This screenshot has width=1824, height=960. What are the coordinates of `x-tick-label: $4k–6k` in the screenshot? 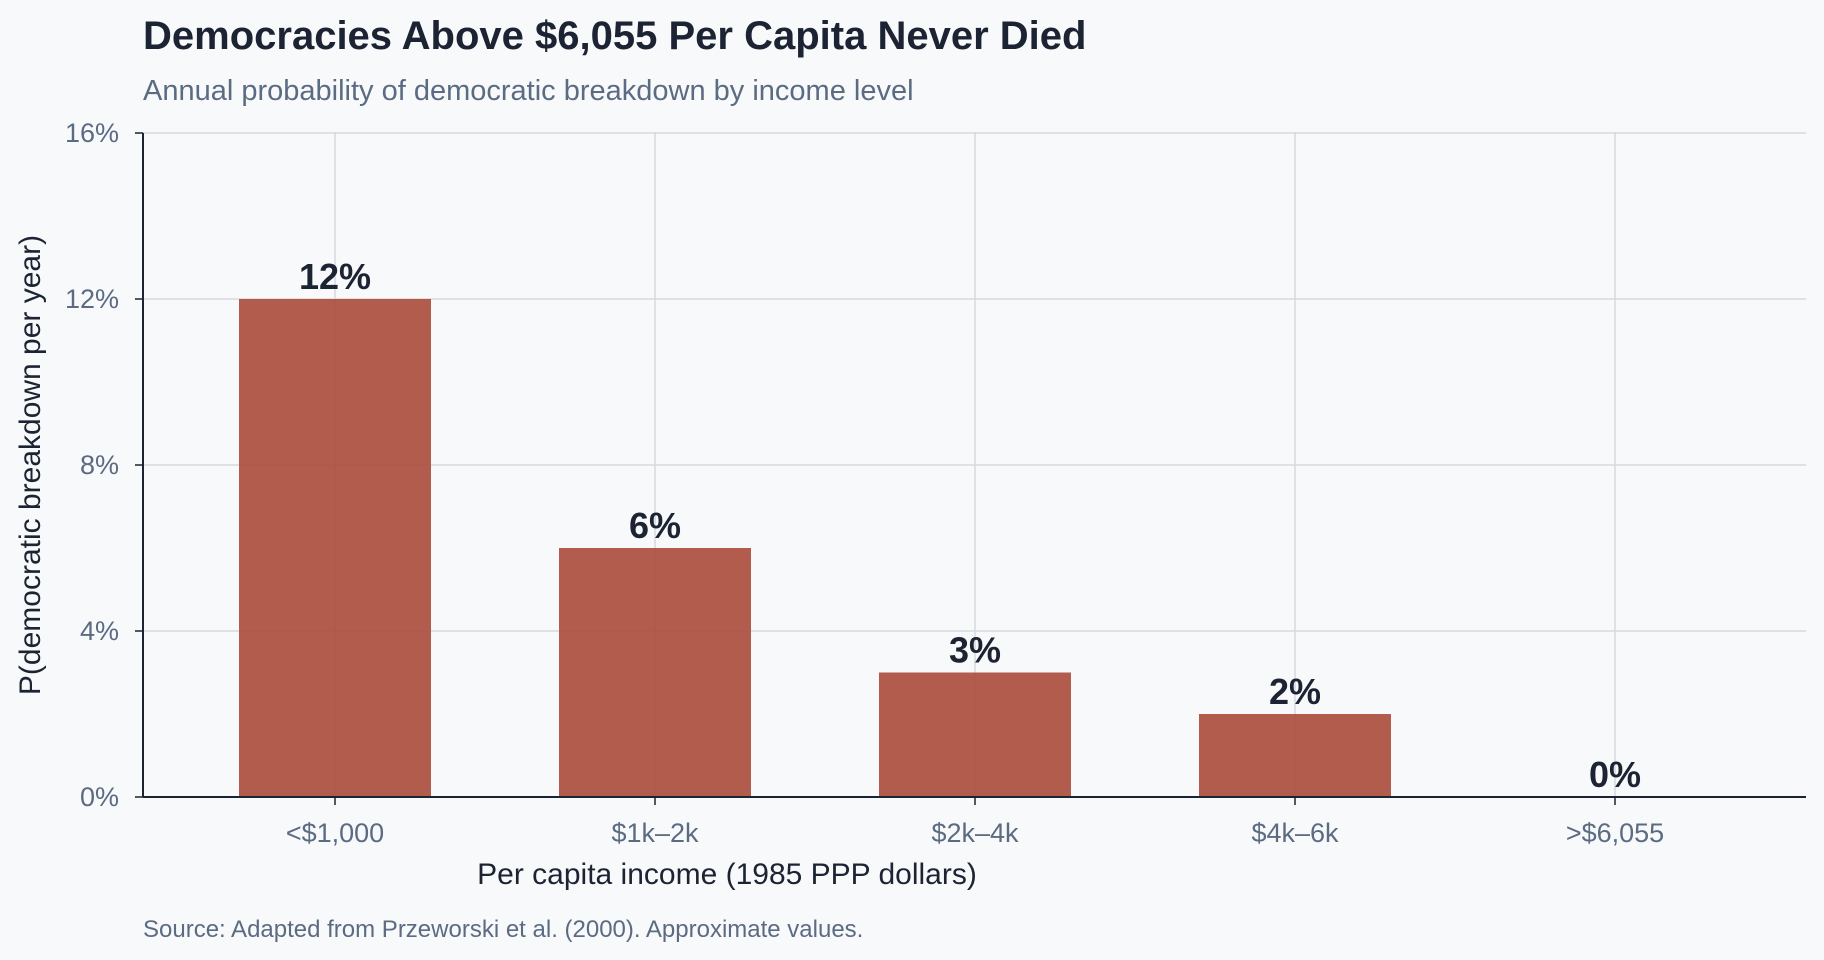 It's located at (1295, 833).